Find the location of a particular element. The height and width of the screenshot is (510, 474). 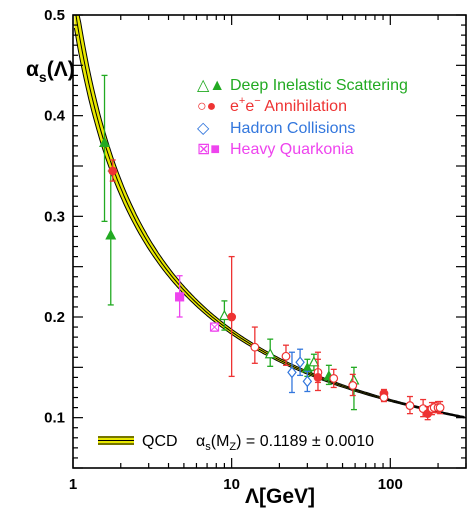

legend-label-dis: Deep Inelastic Scattering is located at coordinates (319, 85).